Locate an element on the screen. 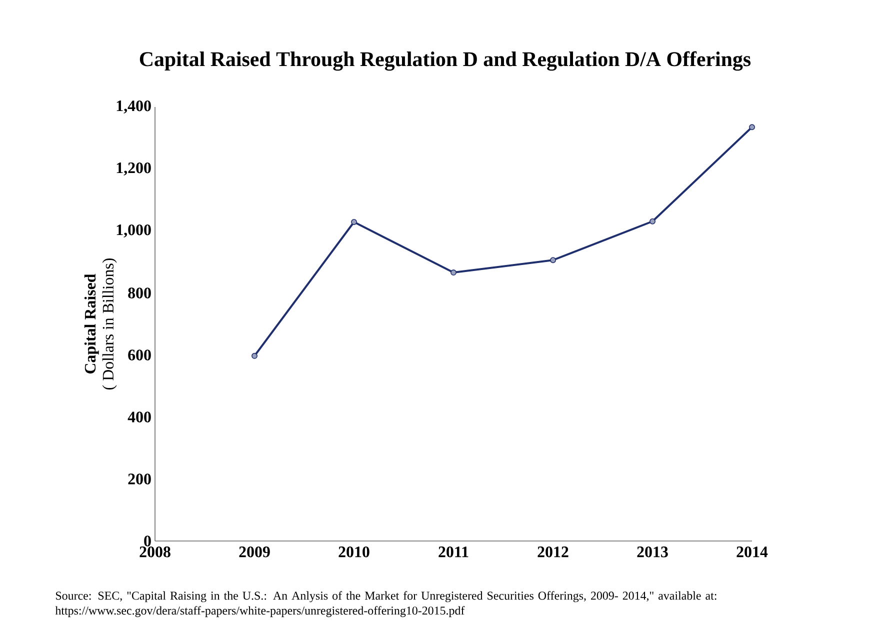  y-tick-label: 400 is located at coordinates (139, 417).